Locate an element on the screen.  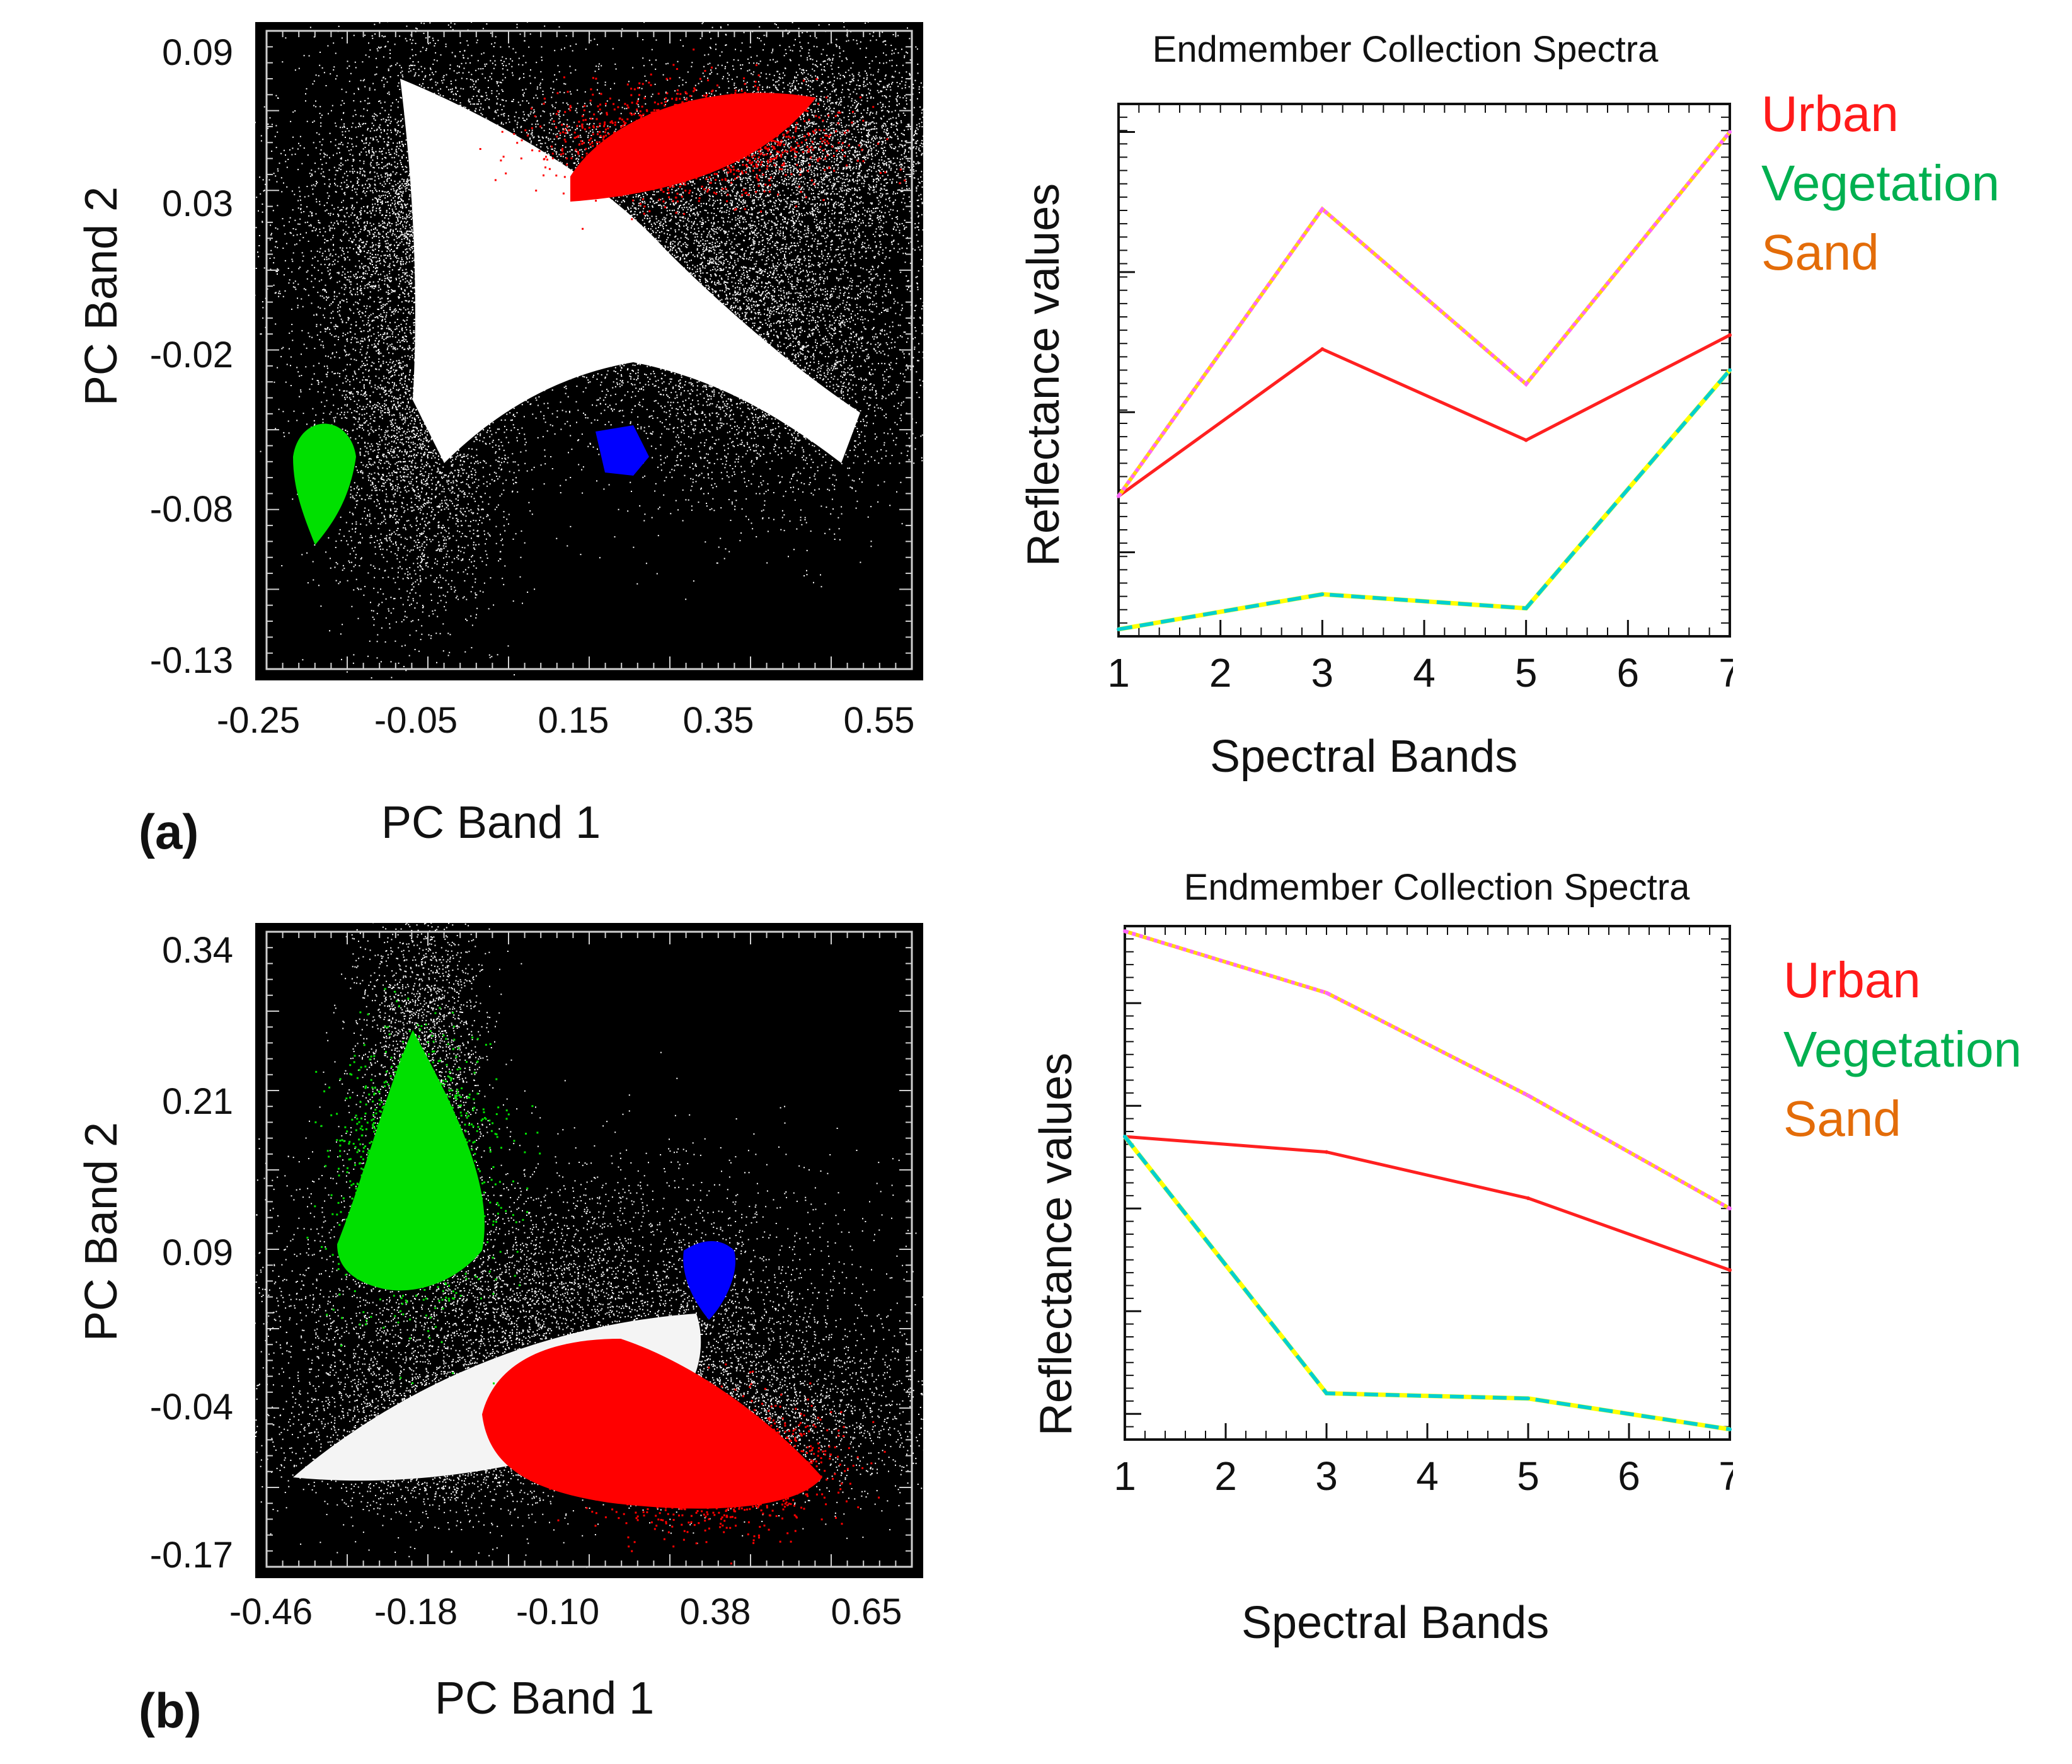
panel-tag-b: (b) is located at coordinates (170, 1710).